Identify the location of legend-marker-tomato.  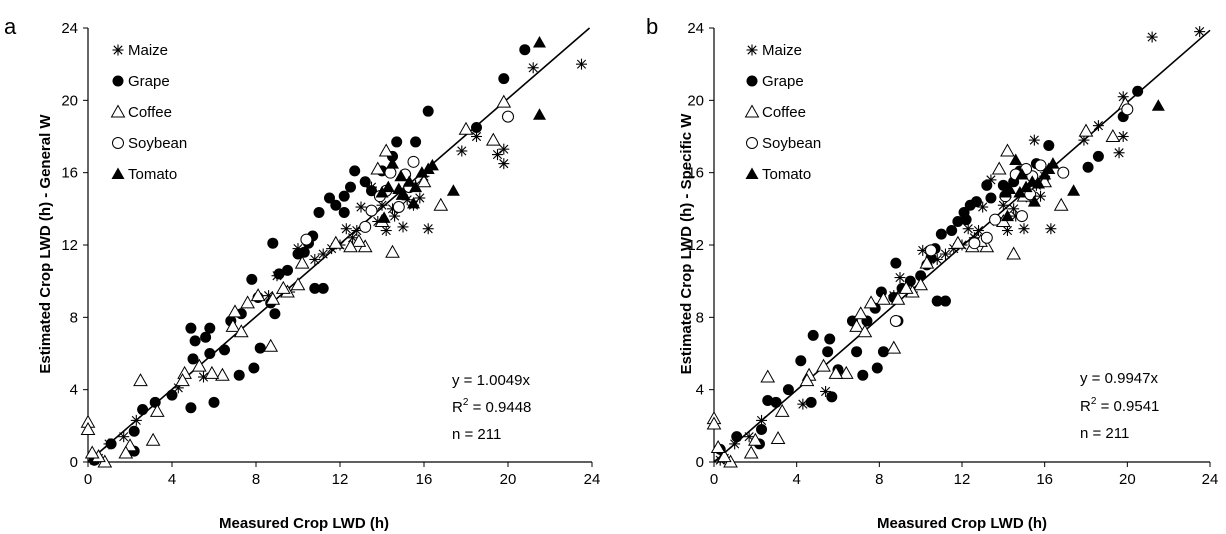
(118, 173).